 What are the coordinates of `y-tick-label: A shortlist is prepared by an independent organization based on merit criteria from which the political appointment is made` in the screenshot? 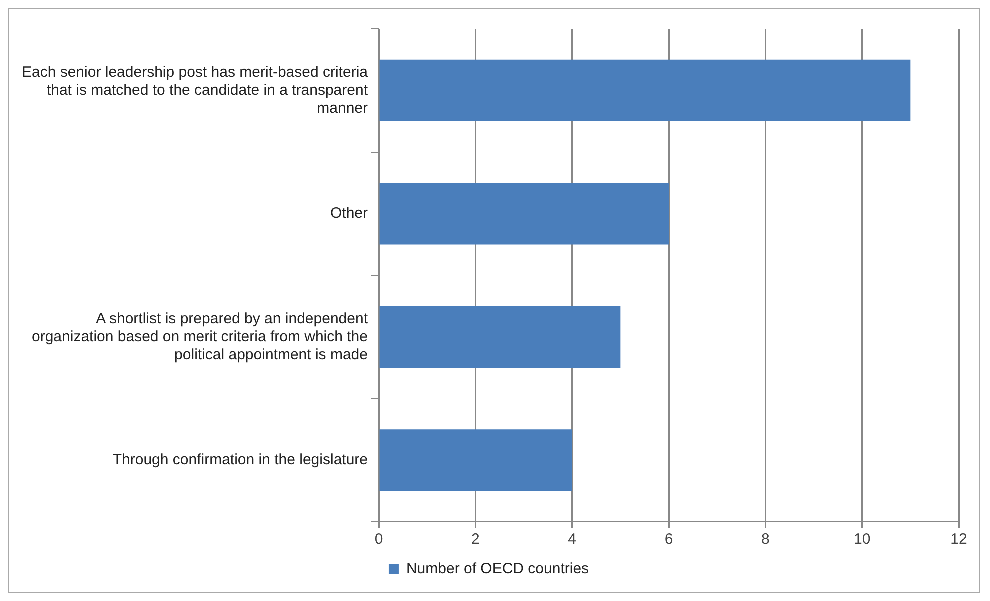 It's located at (200, 337).